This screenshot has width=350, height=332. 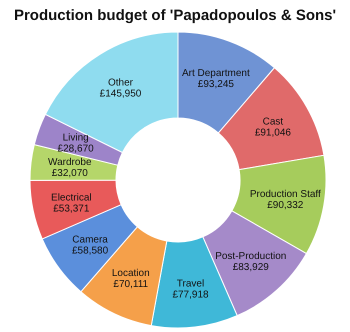 I want to click on data-label: £93,245, so click(x=216, y=84).